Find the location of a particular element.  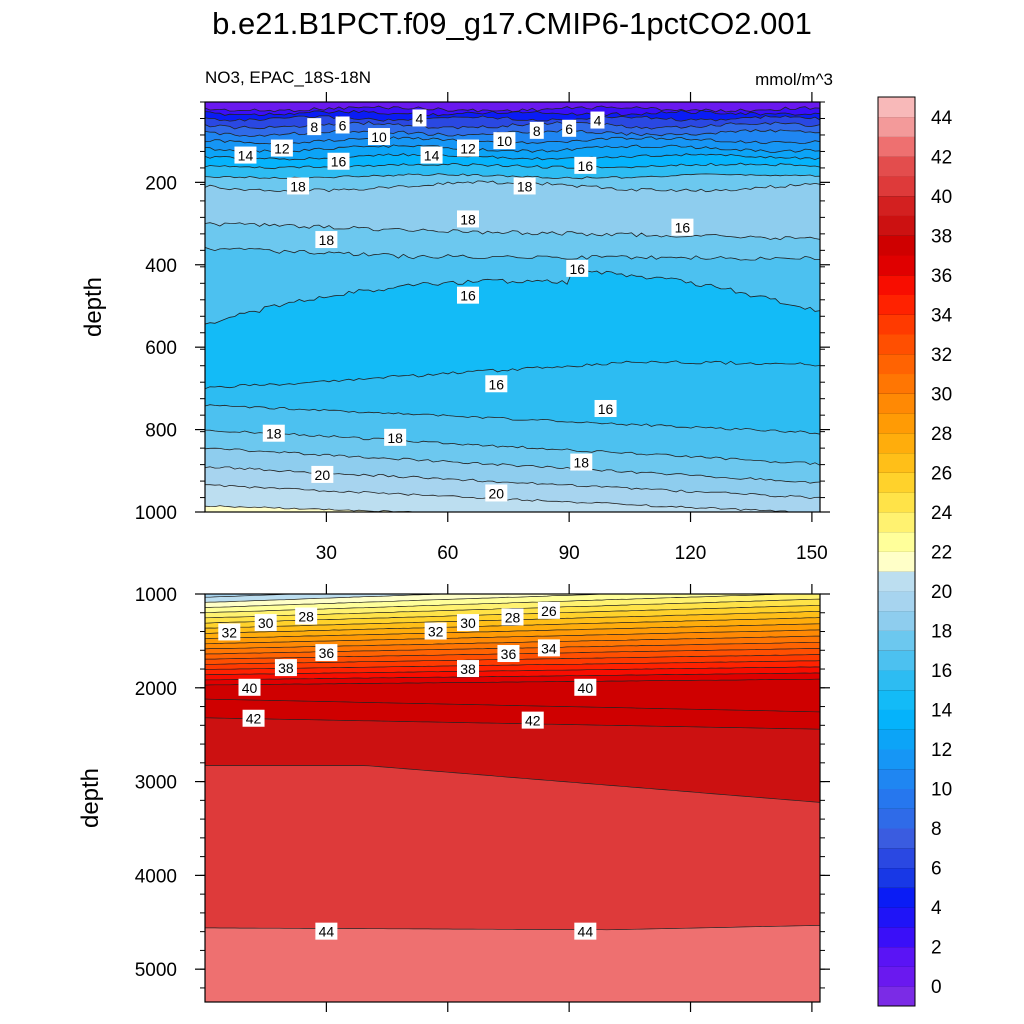

colorbar-label: 10 is located at coordinates (941, 790).